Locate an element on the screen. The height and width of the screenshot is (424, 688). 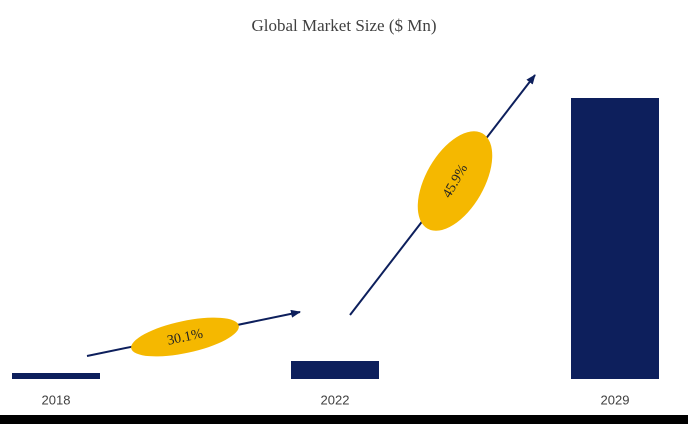
cagr-badge: 45.9% is located at coordinates (455, 181).